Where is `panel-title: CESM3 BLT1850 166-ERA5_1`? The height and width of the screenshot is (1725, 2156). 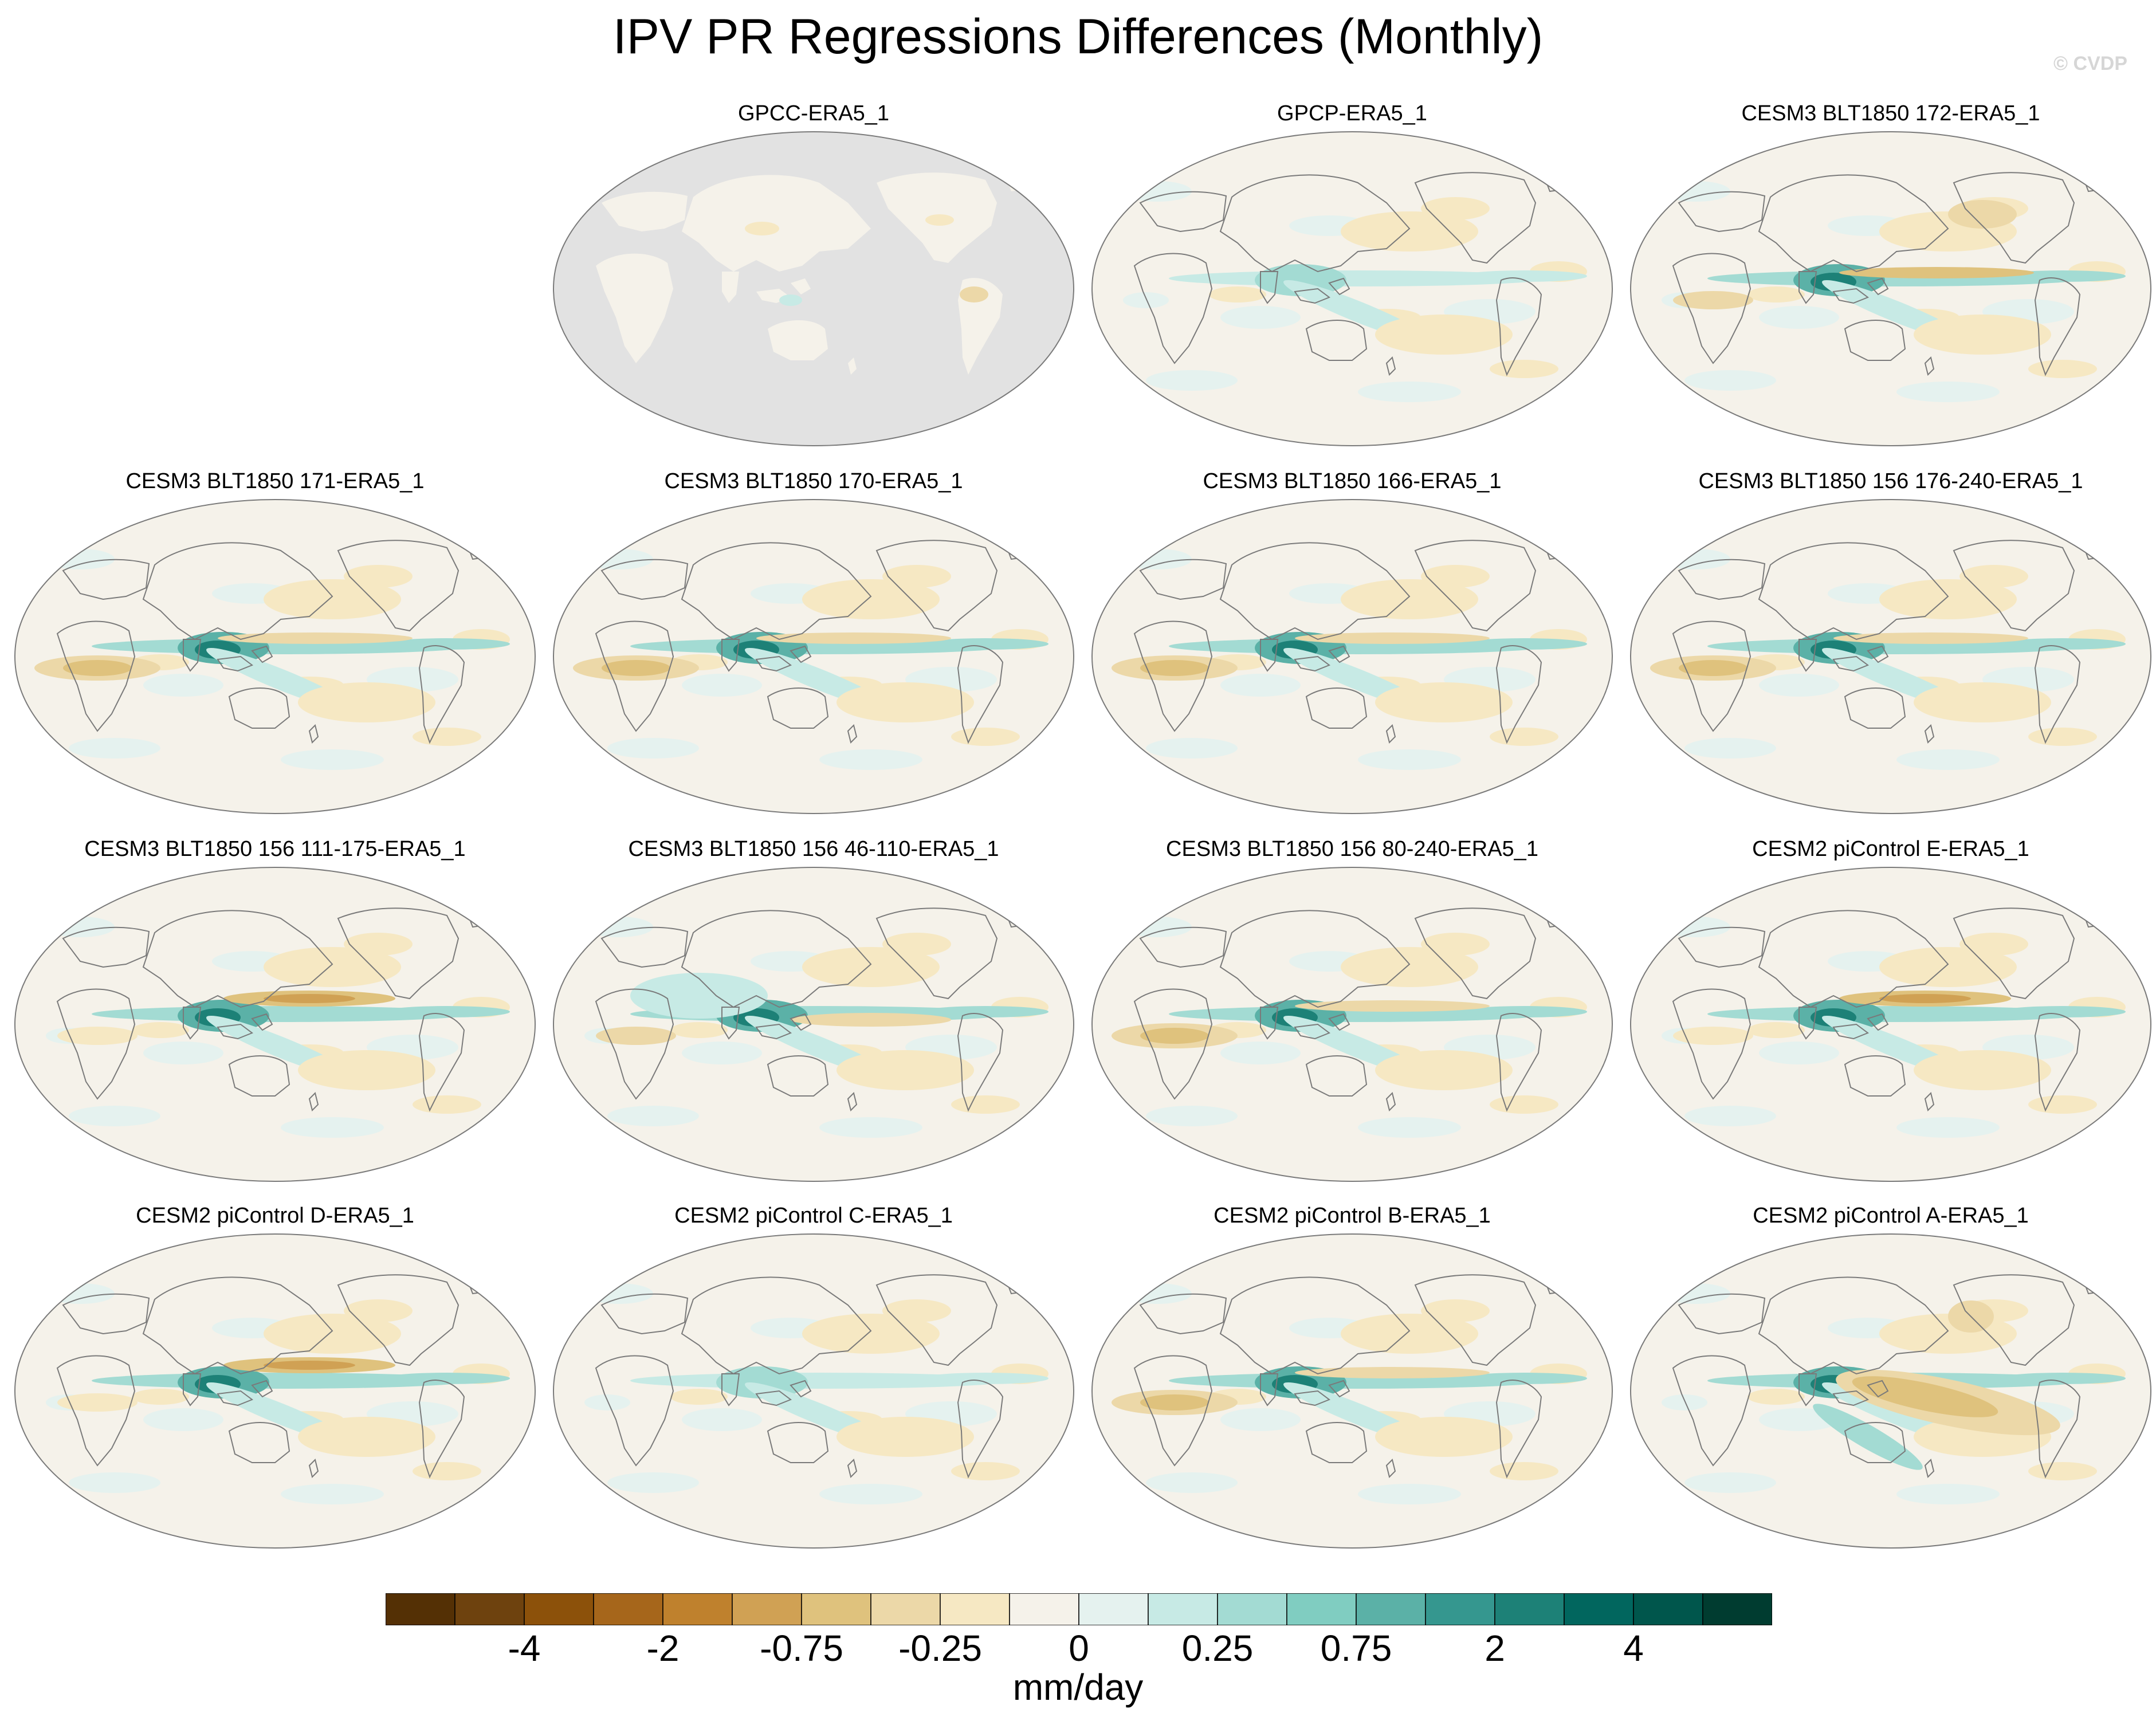 panel-title: CESM3 BLT1850 166-ERA5_1 is located at coordinates (1352, 481).